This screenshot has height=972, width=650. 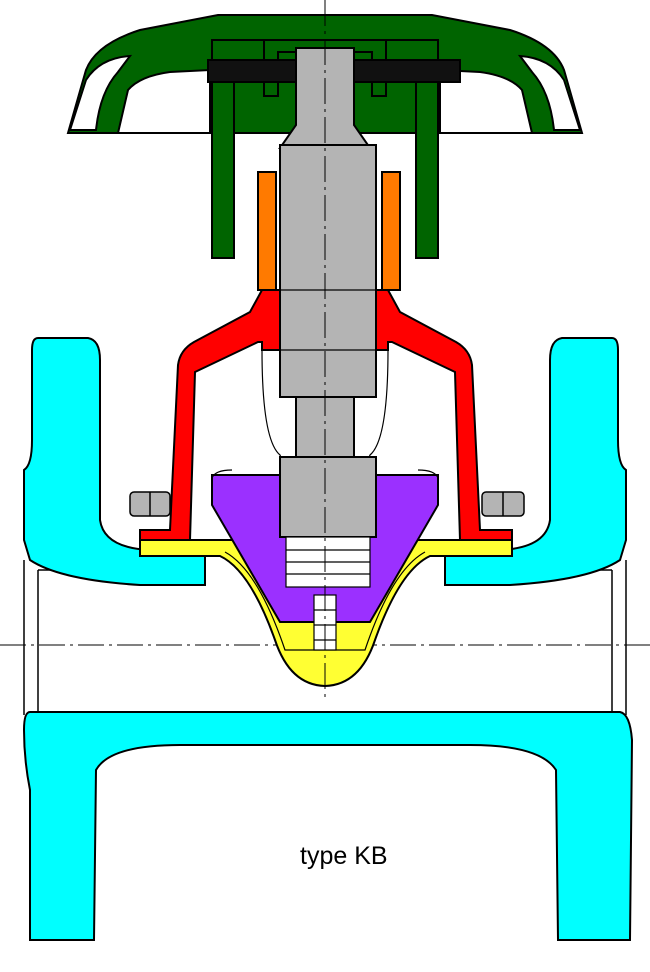 I want to click on bolts-nuts, so click(x=327, y=504).